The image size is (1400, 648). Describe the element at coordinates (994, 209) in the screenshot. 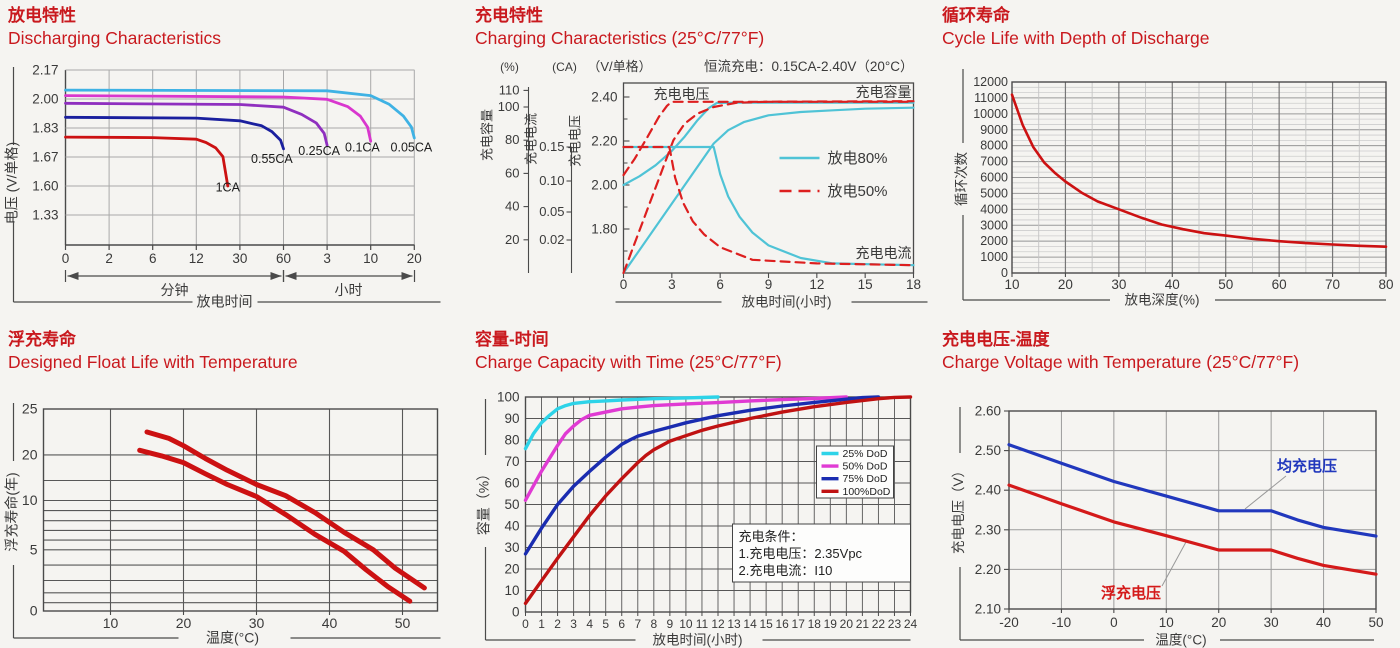

I see `svg-text: 4000` at that location.